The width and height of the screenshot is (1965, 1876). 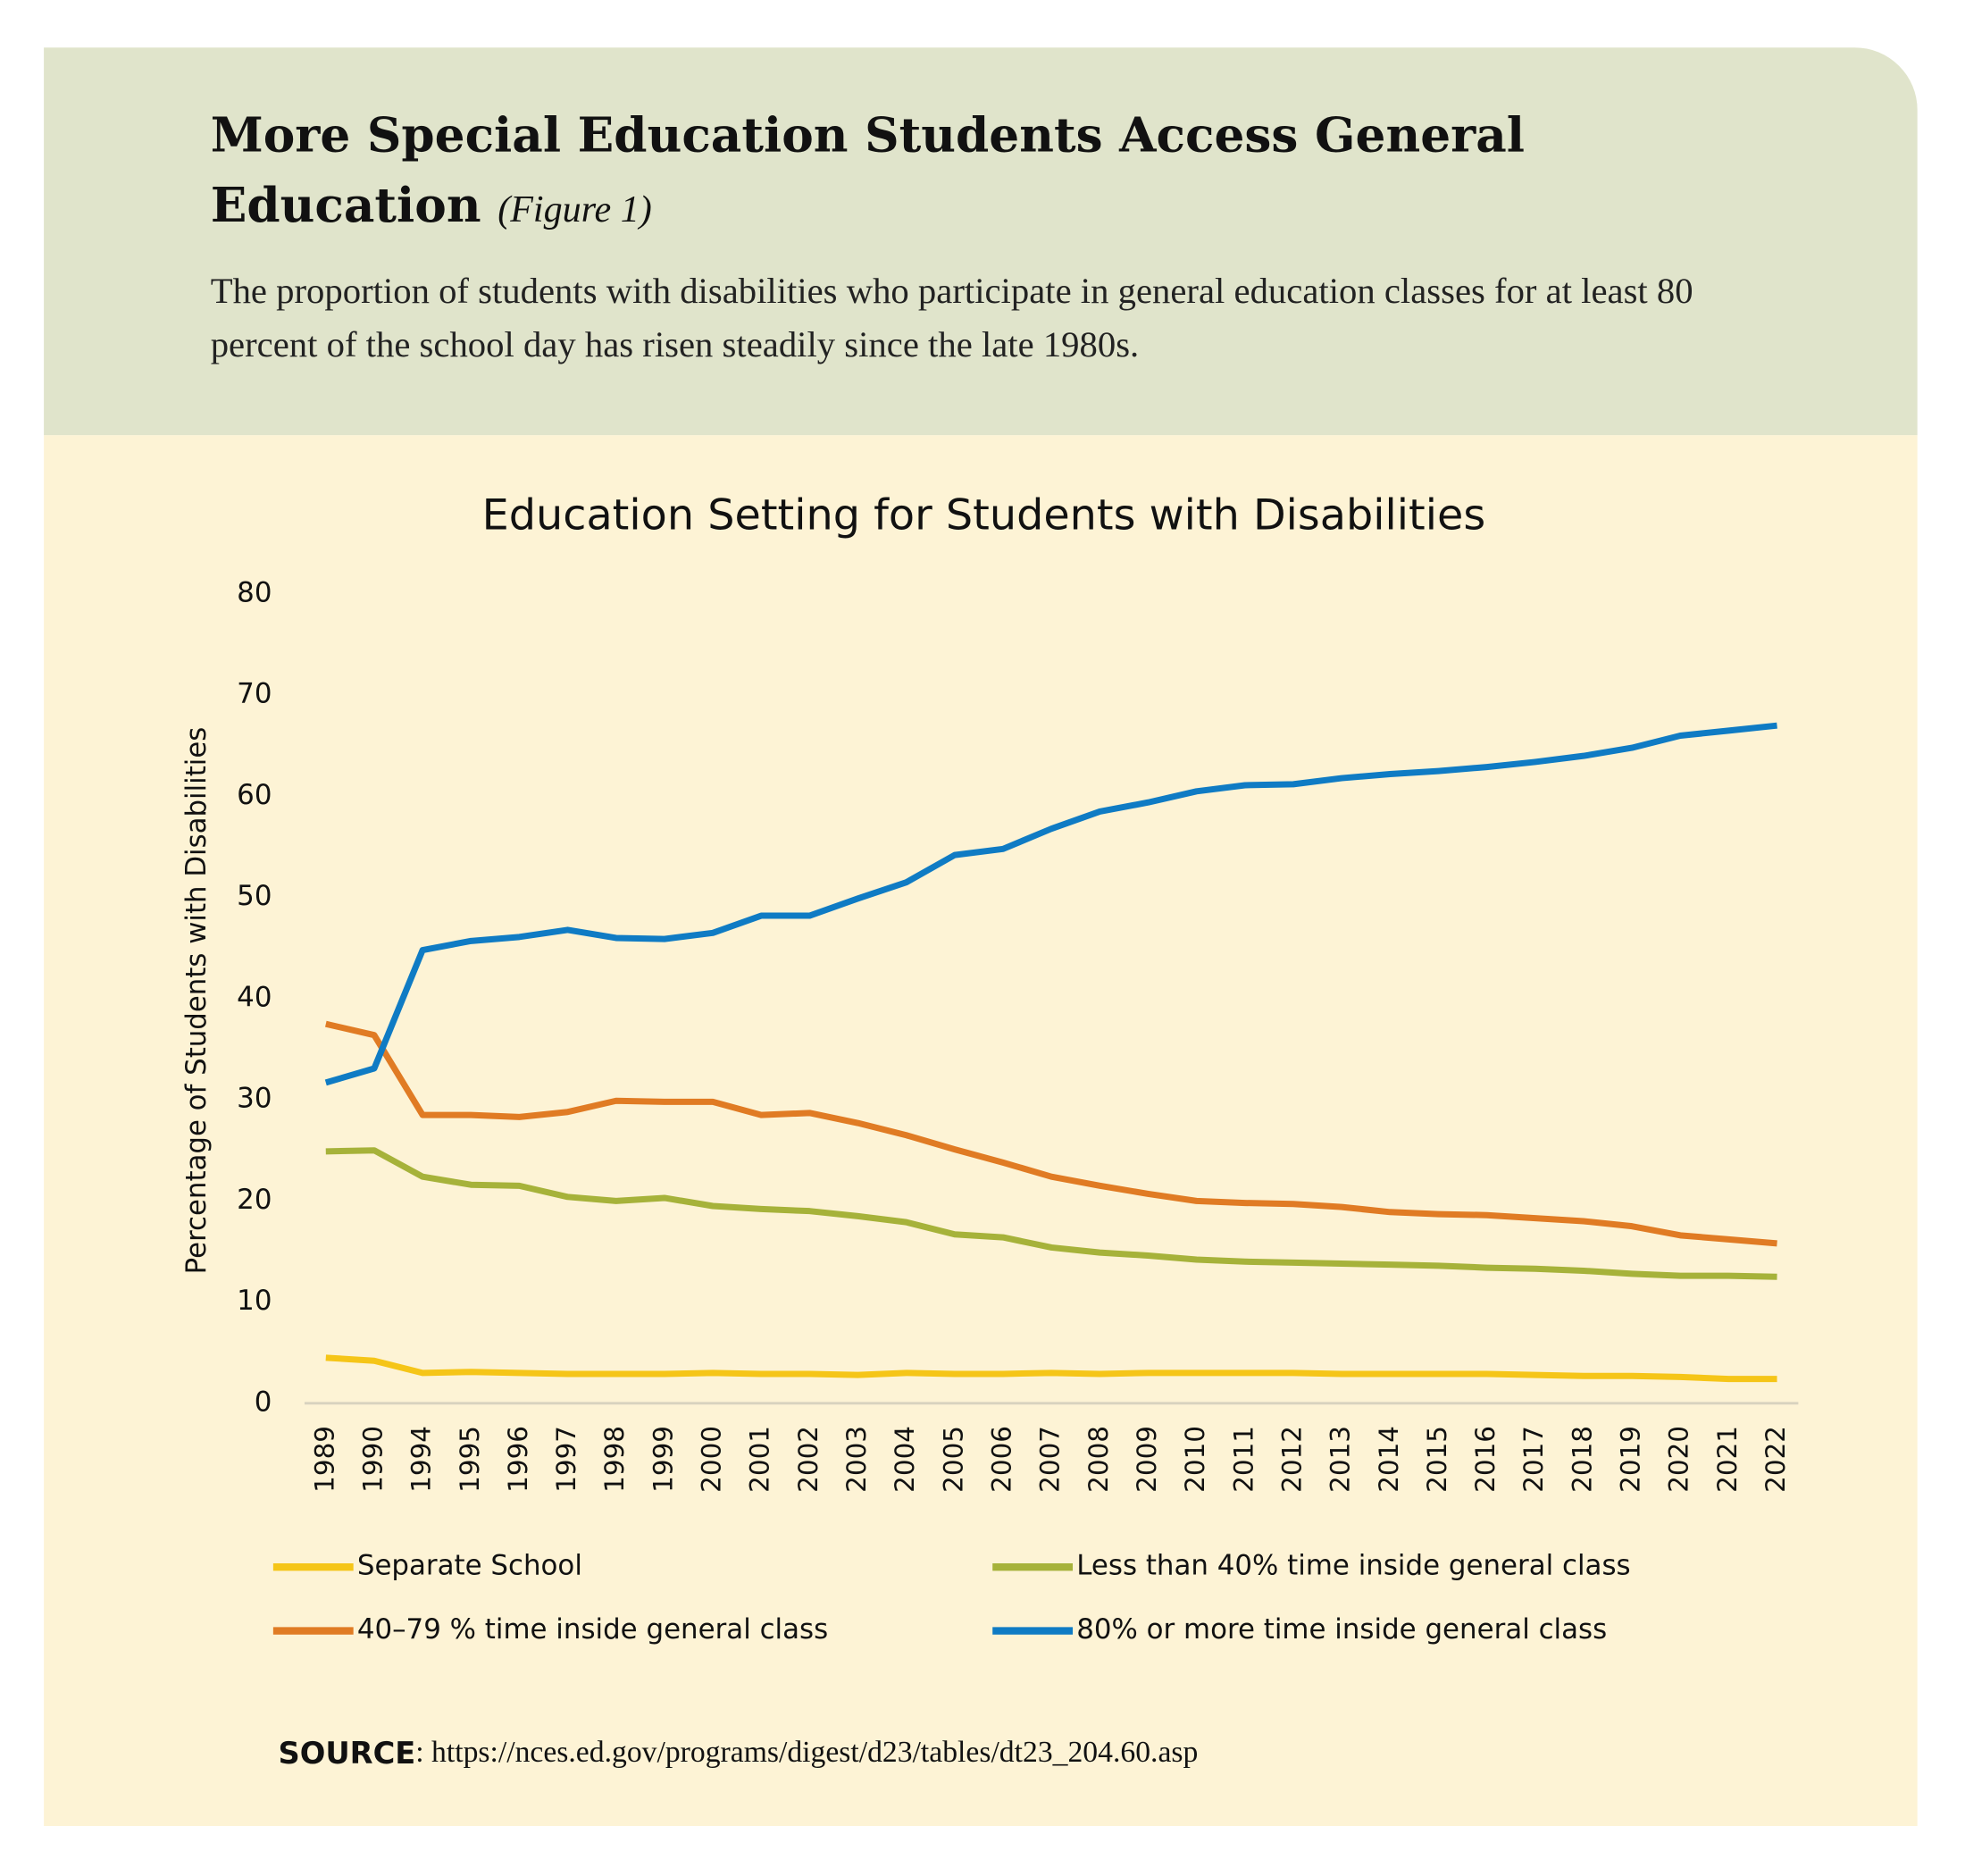 I want to click on x-tick-label: 2007, so click(x=1050, y=1459).